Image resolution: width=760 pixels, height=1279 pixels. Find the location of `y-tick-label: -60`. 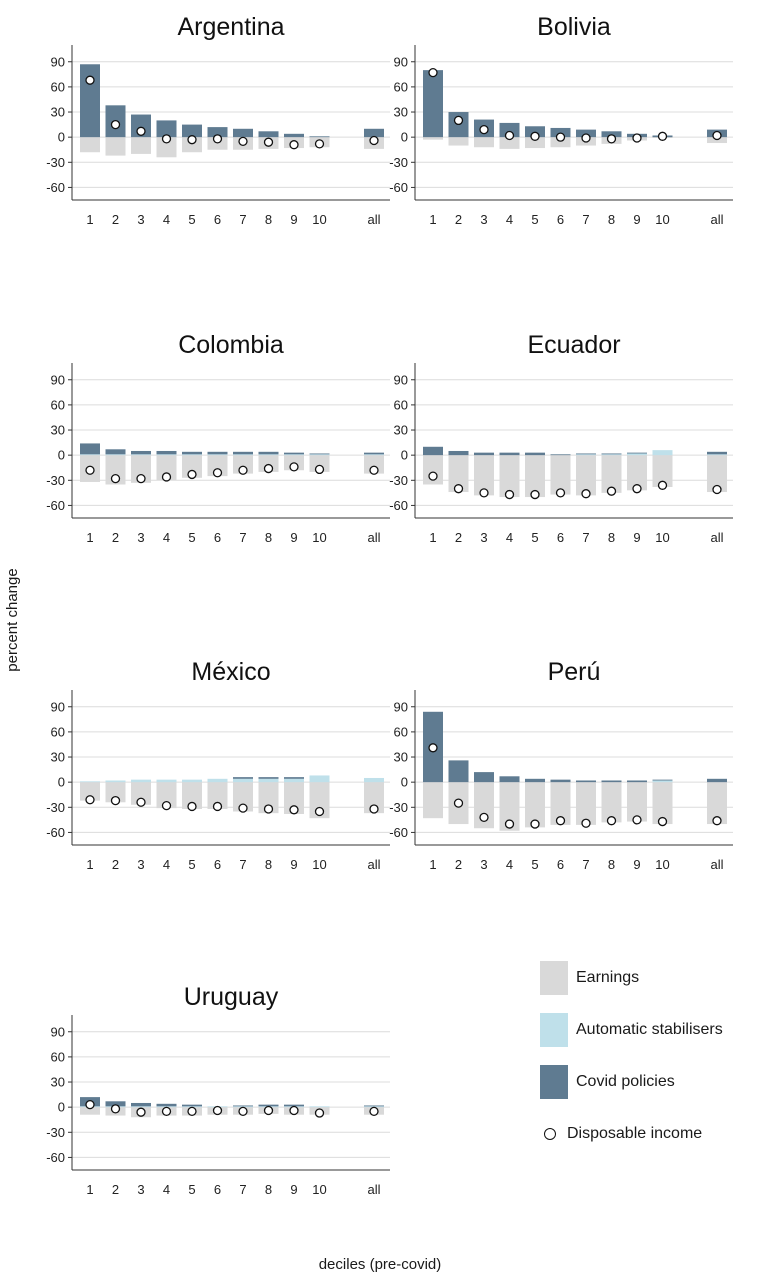

y-tick-label: -60 is located at coordinates (398, 832).